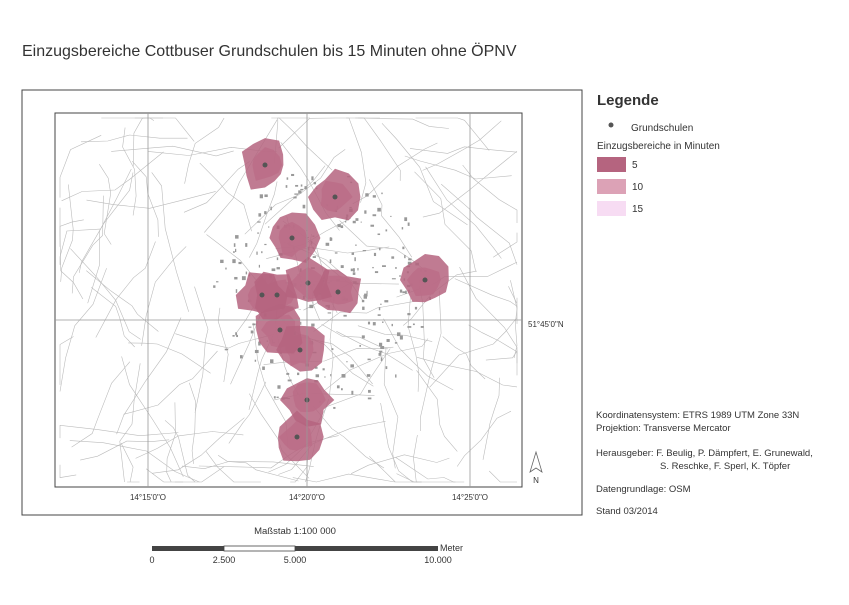 Image resolution: width=849 pixels, height=605 pixels. Describe the element at coordinates (643, 489) in the screenshot. I see `data-source: Datengrundlage: OSM` at that location.